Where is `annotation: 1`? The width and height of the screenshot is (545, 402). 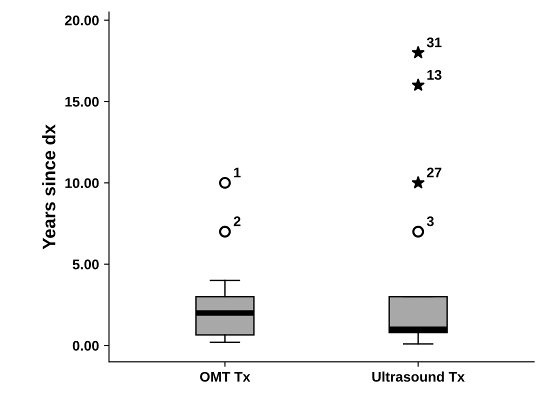
annotation: 1 is located at coordinates (237, 173).